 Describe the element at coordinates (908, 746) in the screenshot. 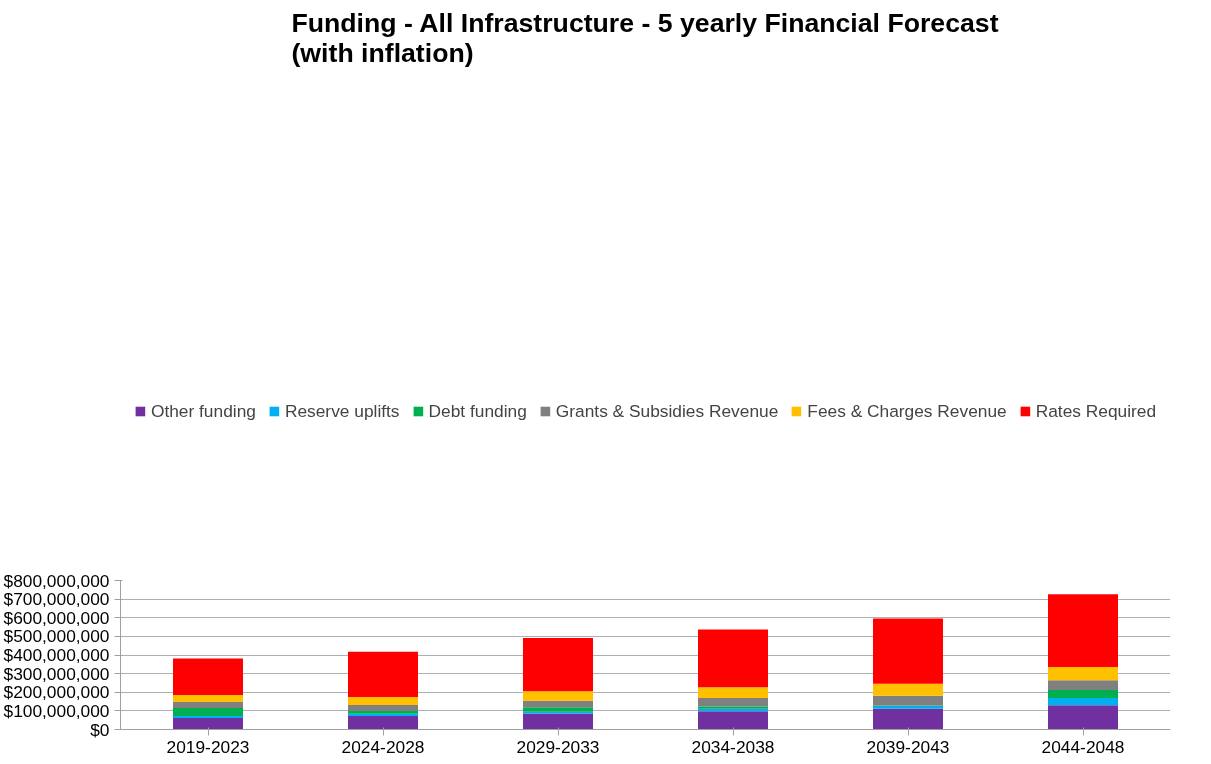

I see `x-tick-label: 2039-2043` at that location.